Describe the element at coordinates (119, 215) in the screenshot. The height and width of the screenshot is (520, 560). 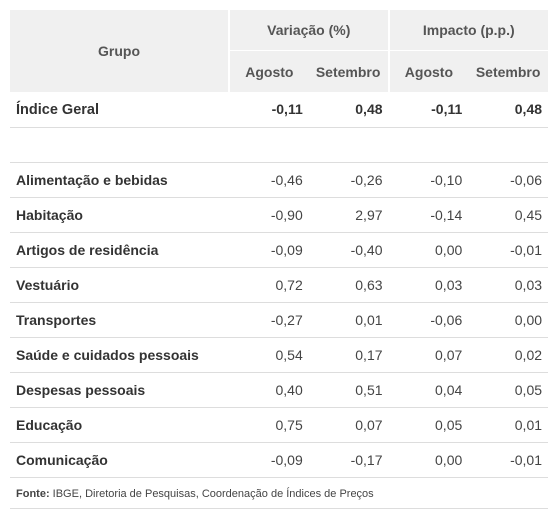
I see `row-name: Habitação` at that location.